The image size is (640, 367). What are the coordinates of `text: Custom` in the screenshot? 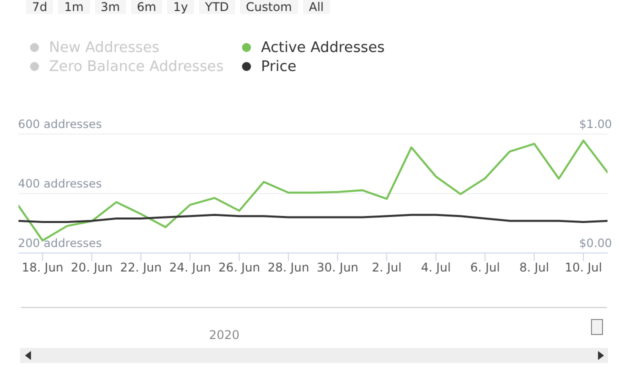 It's located at (269, 7).